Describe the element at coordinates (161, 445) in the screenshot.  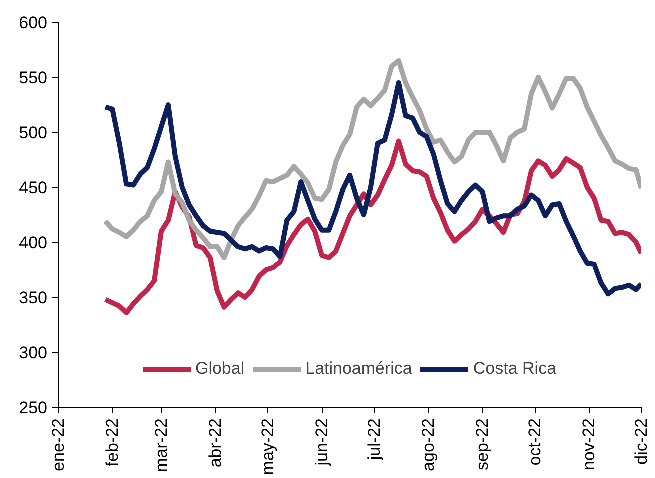
I see `x-tick-label: mar-22` at that location.